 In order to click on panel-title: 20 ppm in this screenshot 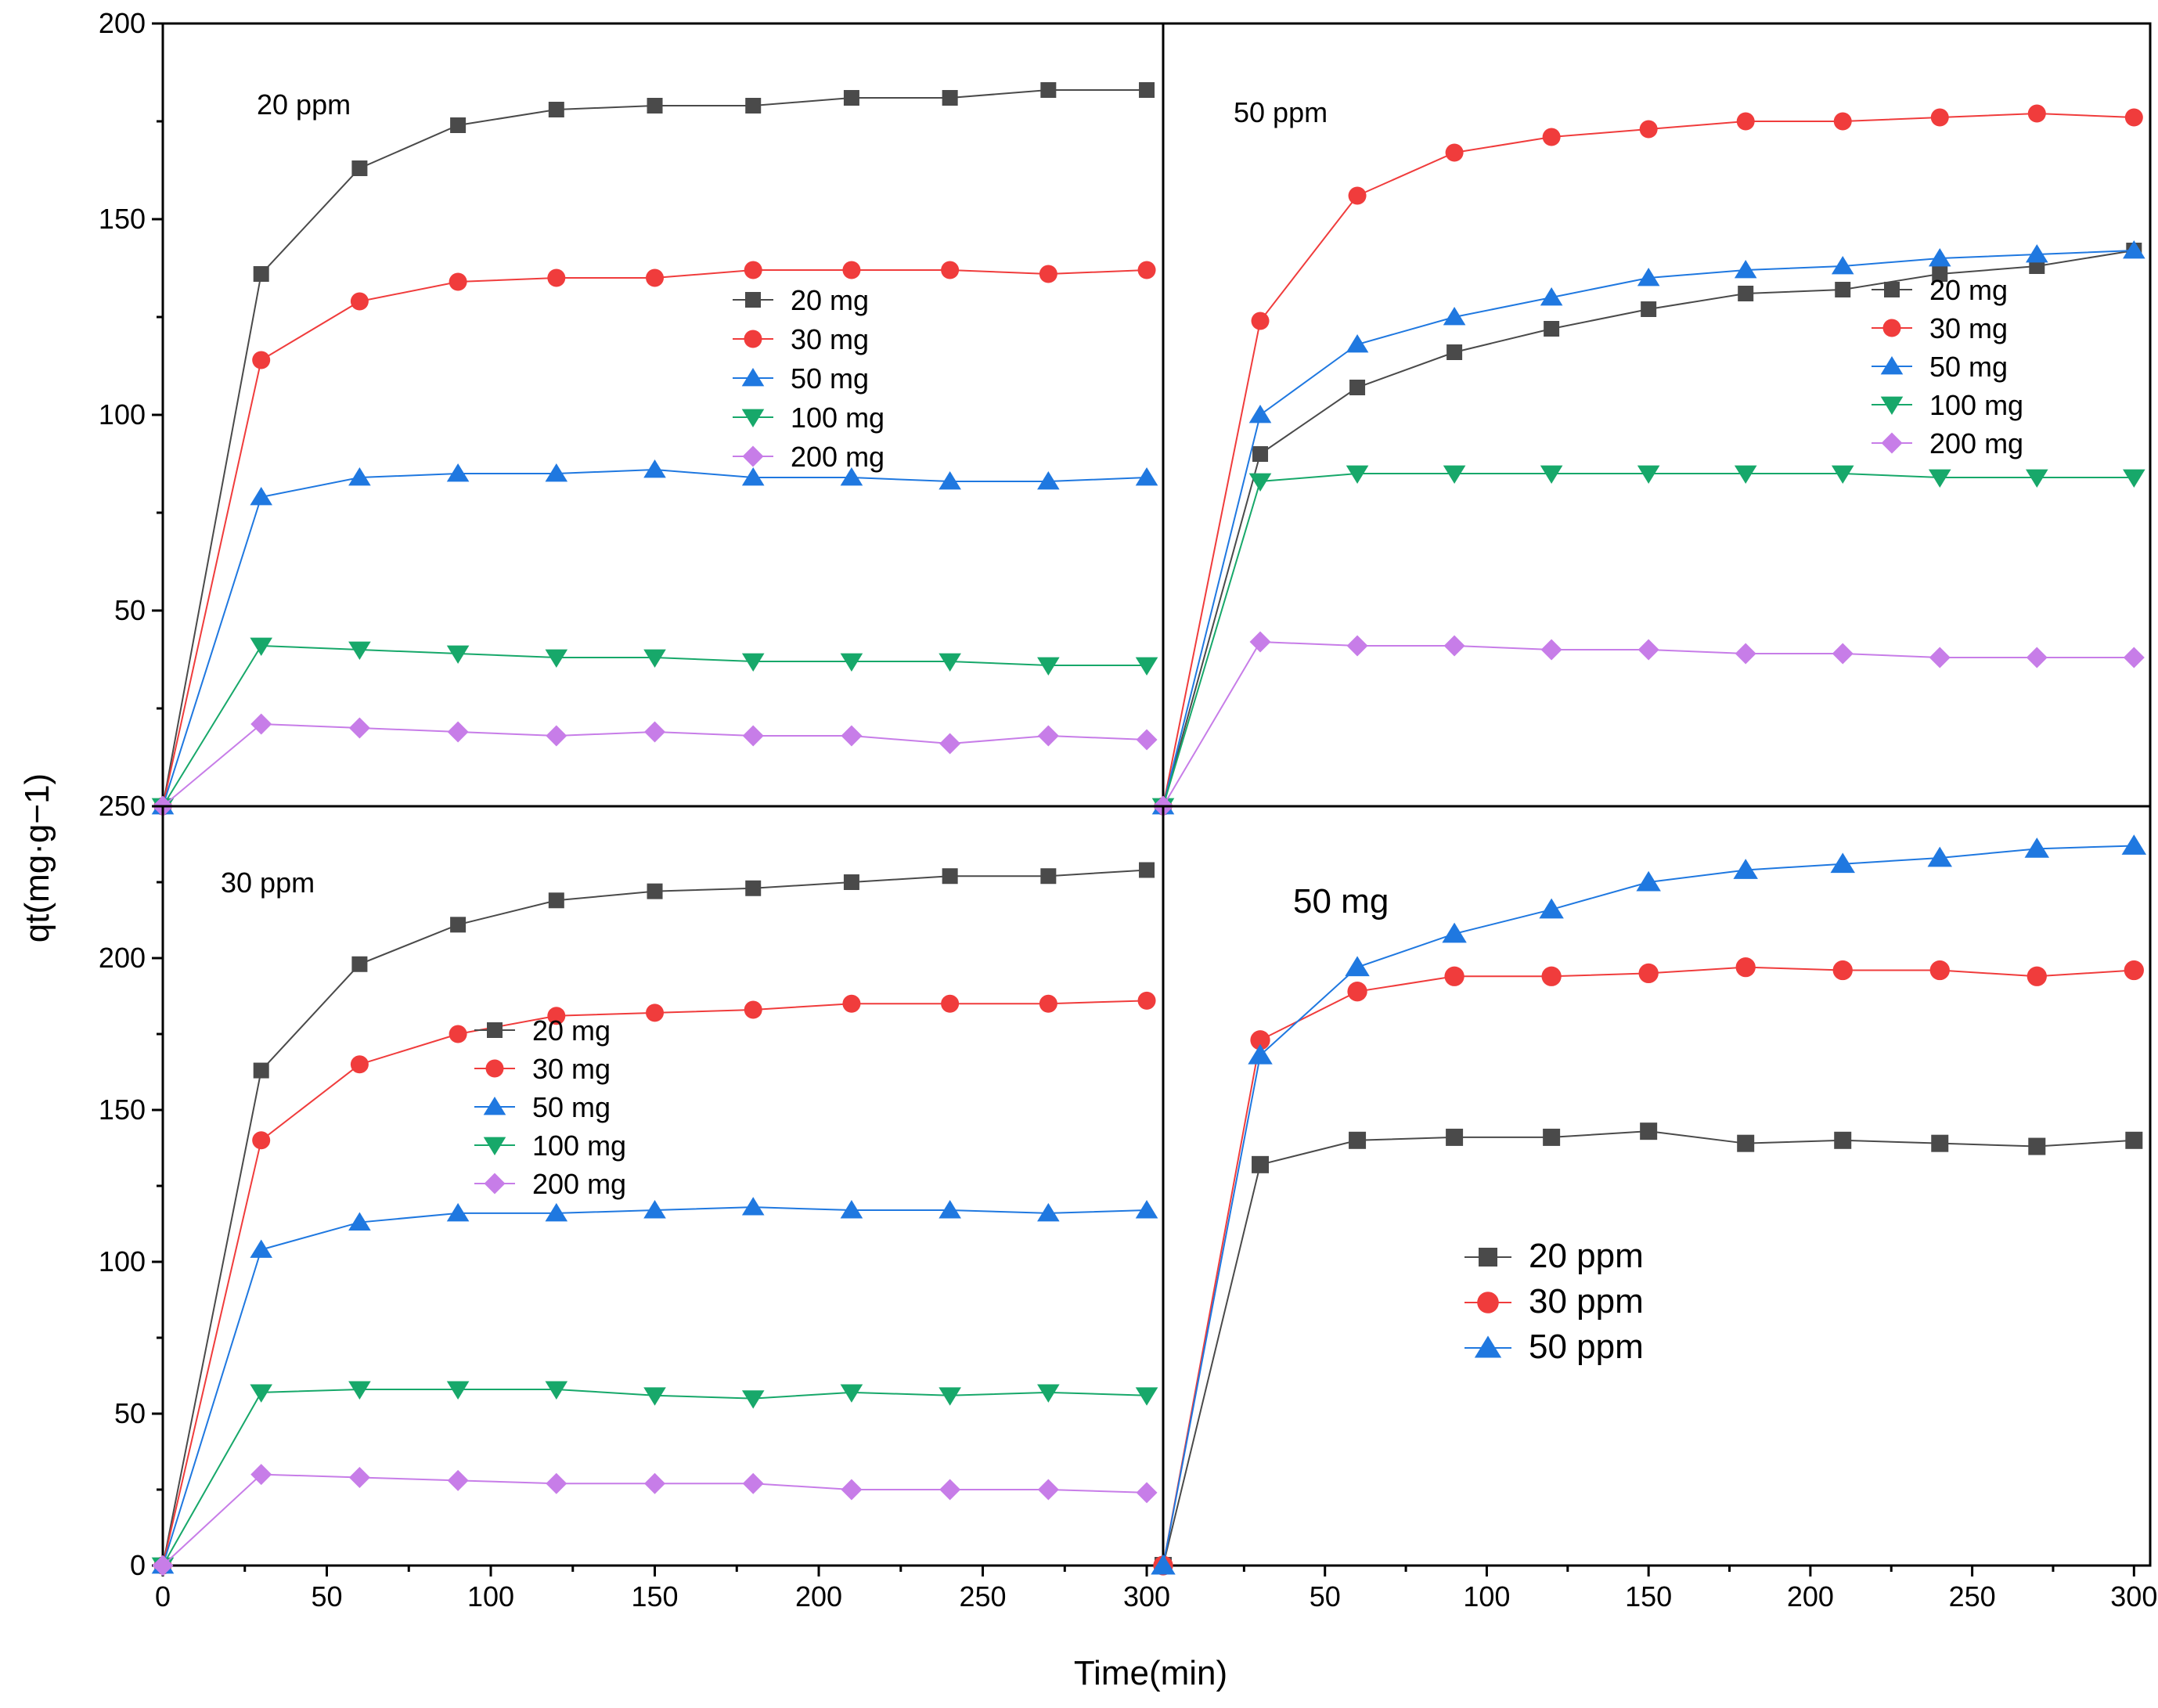, I will do `click(304, 104)`.